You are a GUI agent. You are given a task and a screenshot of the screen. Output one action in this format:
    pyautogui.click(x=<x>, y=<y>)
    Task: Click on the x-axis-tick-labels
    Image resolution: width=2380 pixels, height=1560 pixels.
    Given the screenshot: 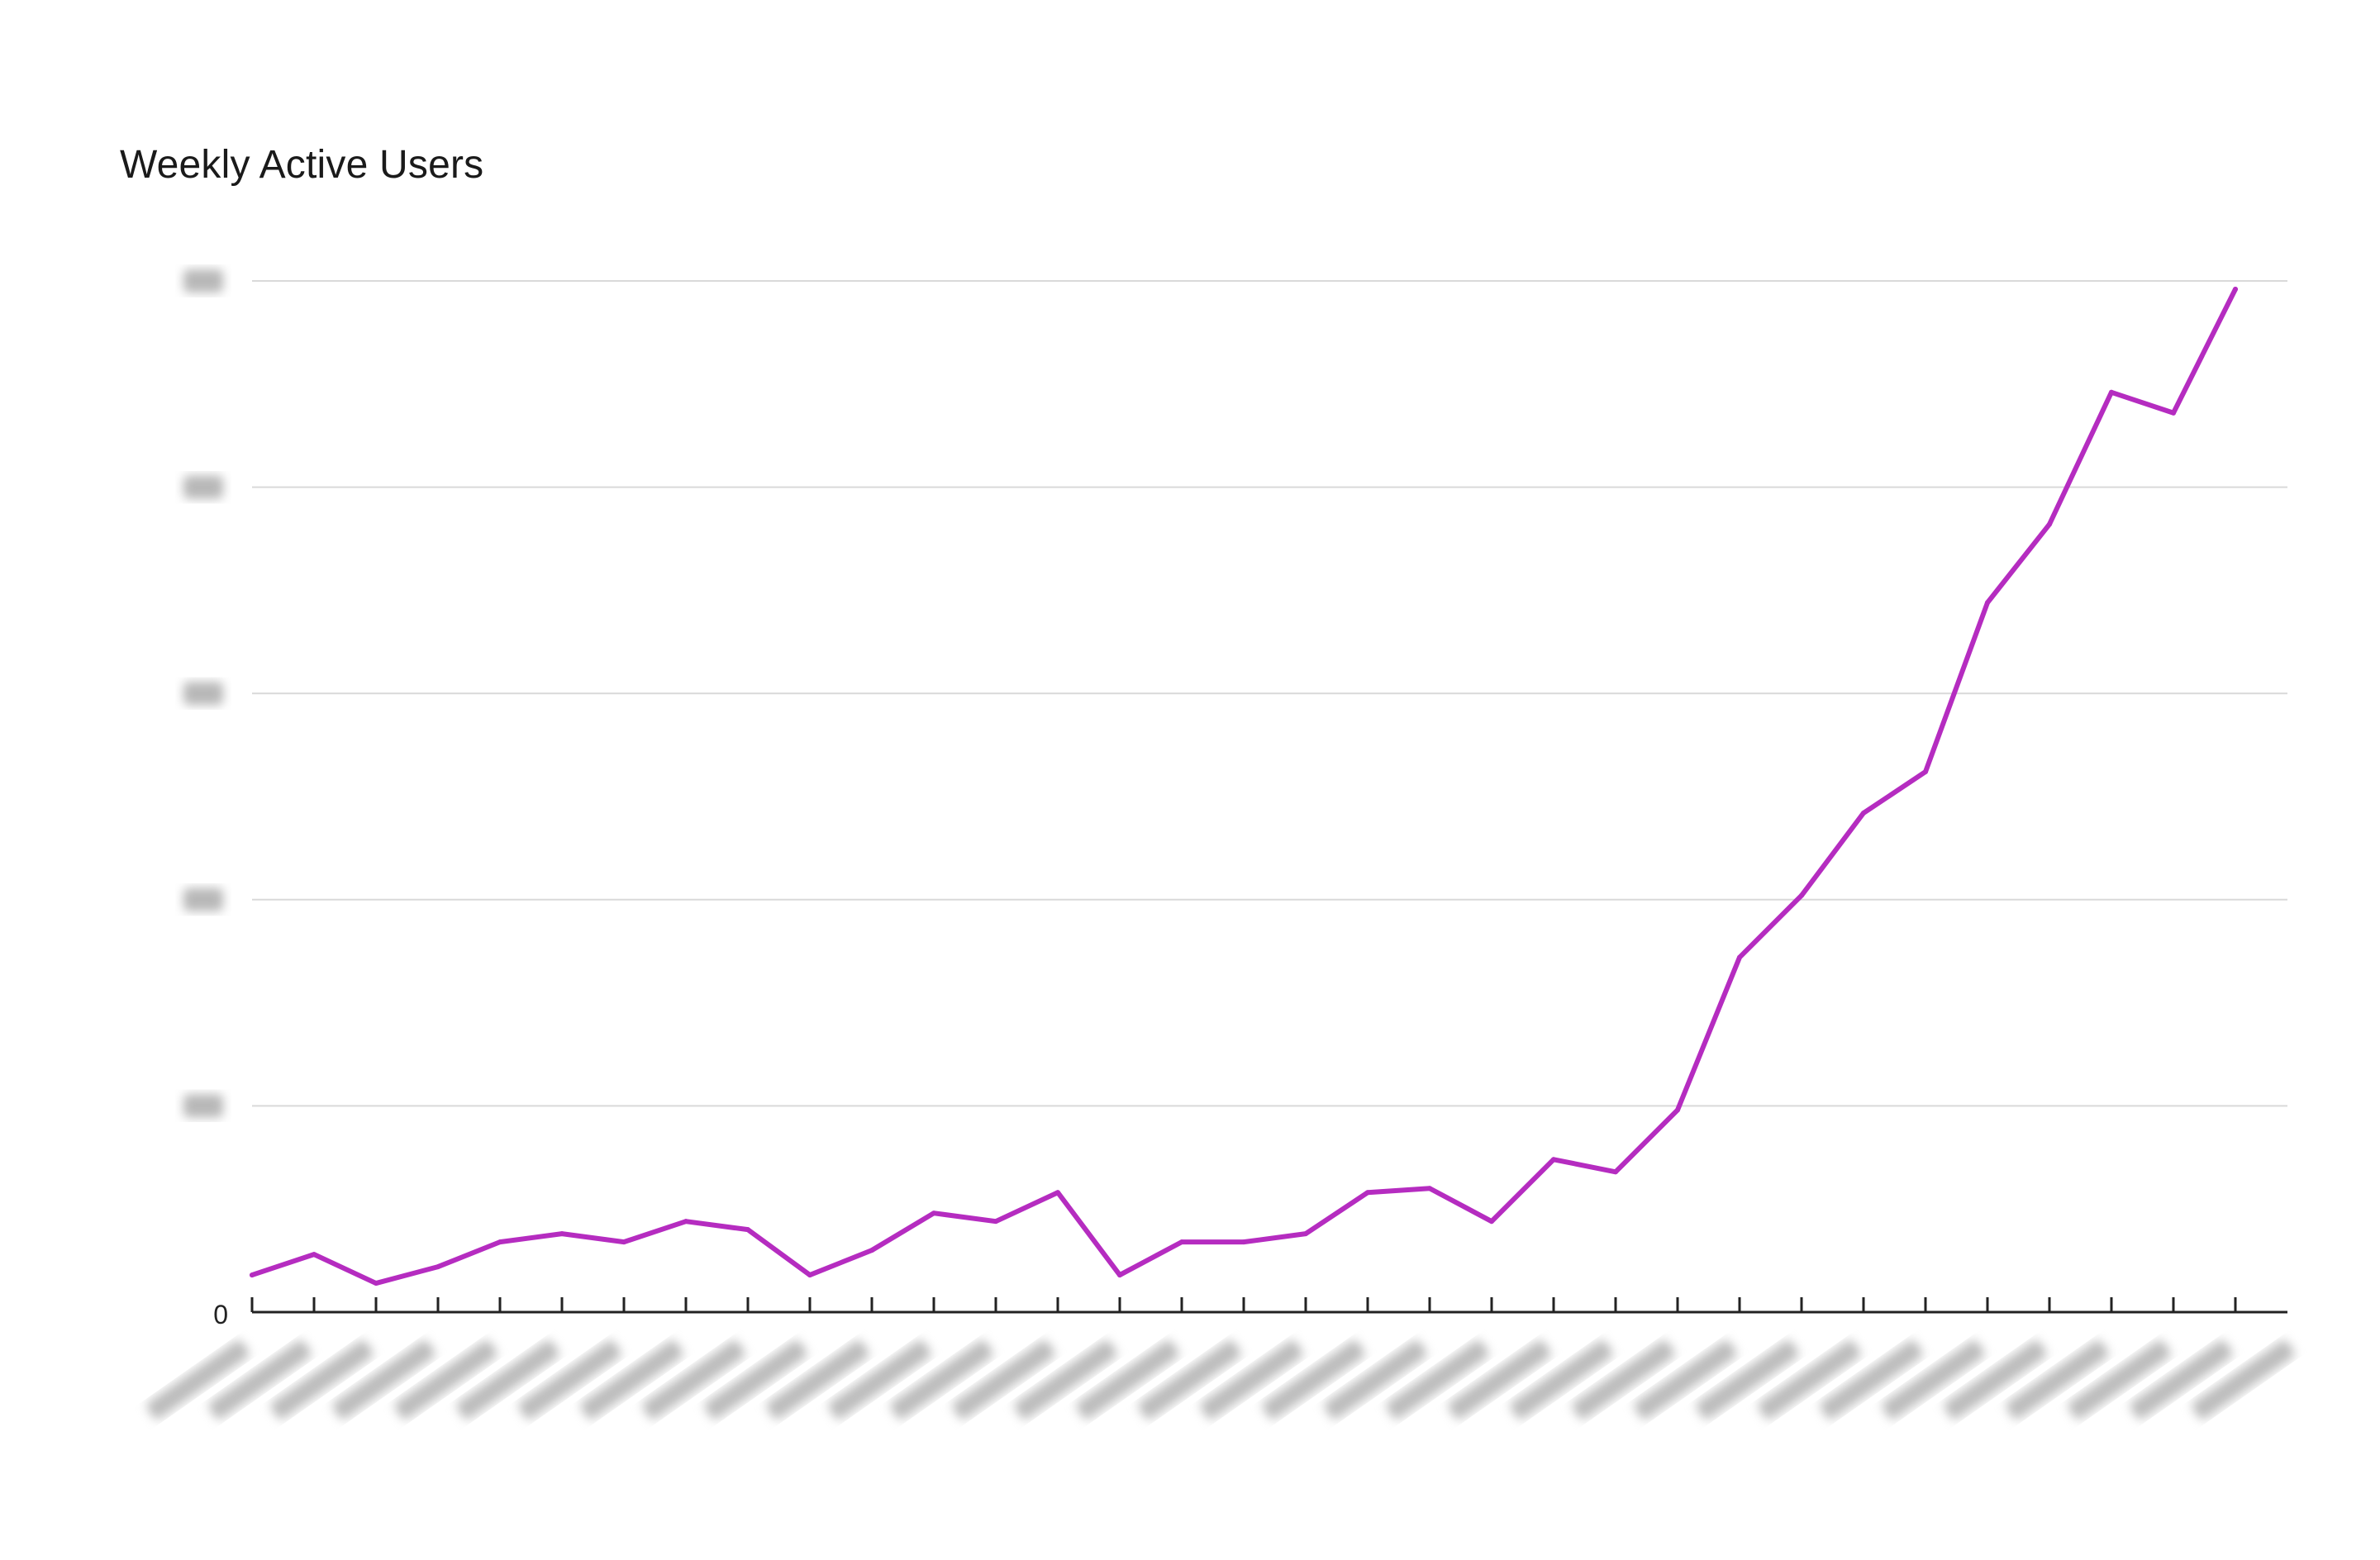 What is the action you would take?
    pyautogui.click(x=1220, y=1380)
    